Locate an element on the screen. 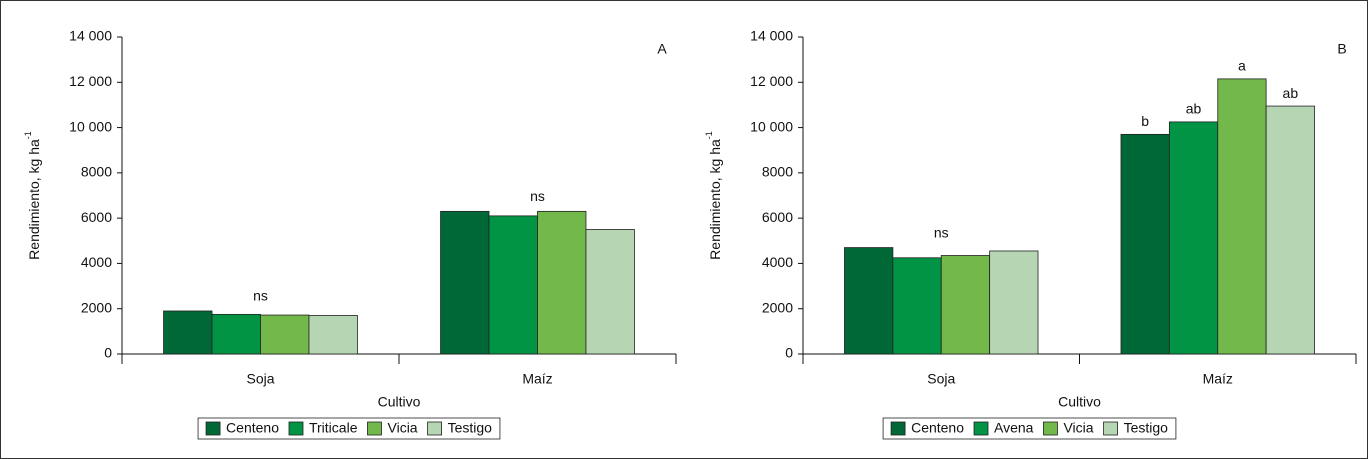 The width and height of the screenshot is (1368, 459). panel-label: B is located at coordinates (1341, 49).